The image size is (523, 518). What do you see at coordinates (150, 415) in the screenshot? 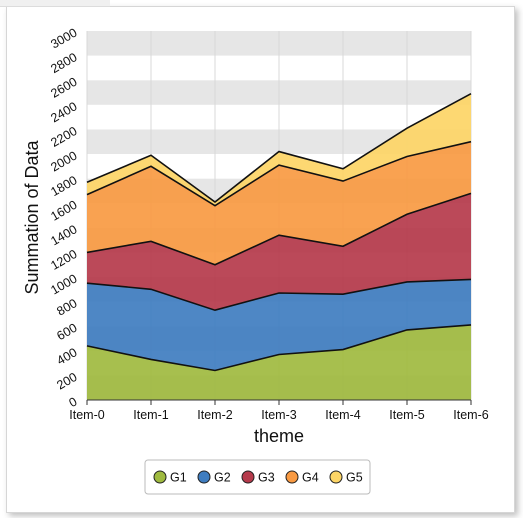
I see `x-tick-label: Item-1` at bounding box center [150, 415].